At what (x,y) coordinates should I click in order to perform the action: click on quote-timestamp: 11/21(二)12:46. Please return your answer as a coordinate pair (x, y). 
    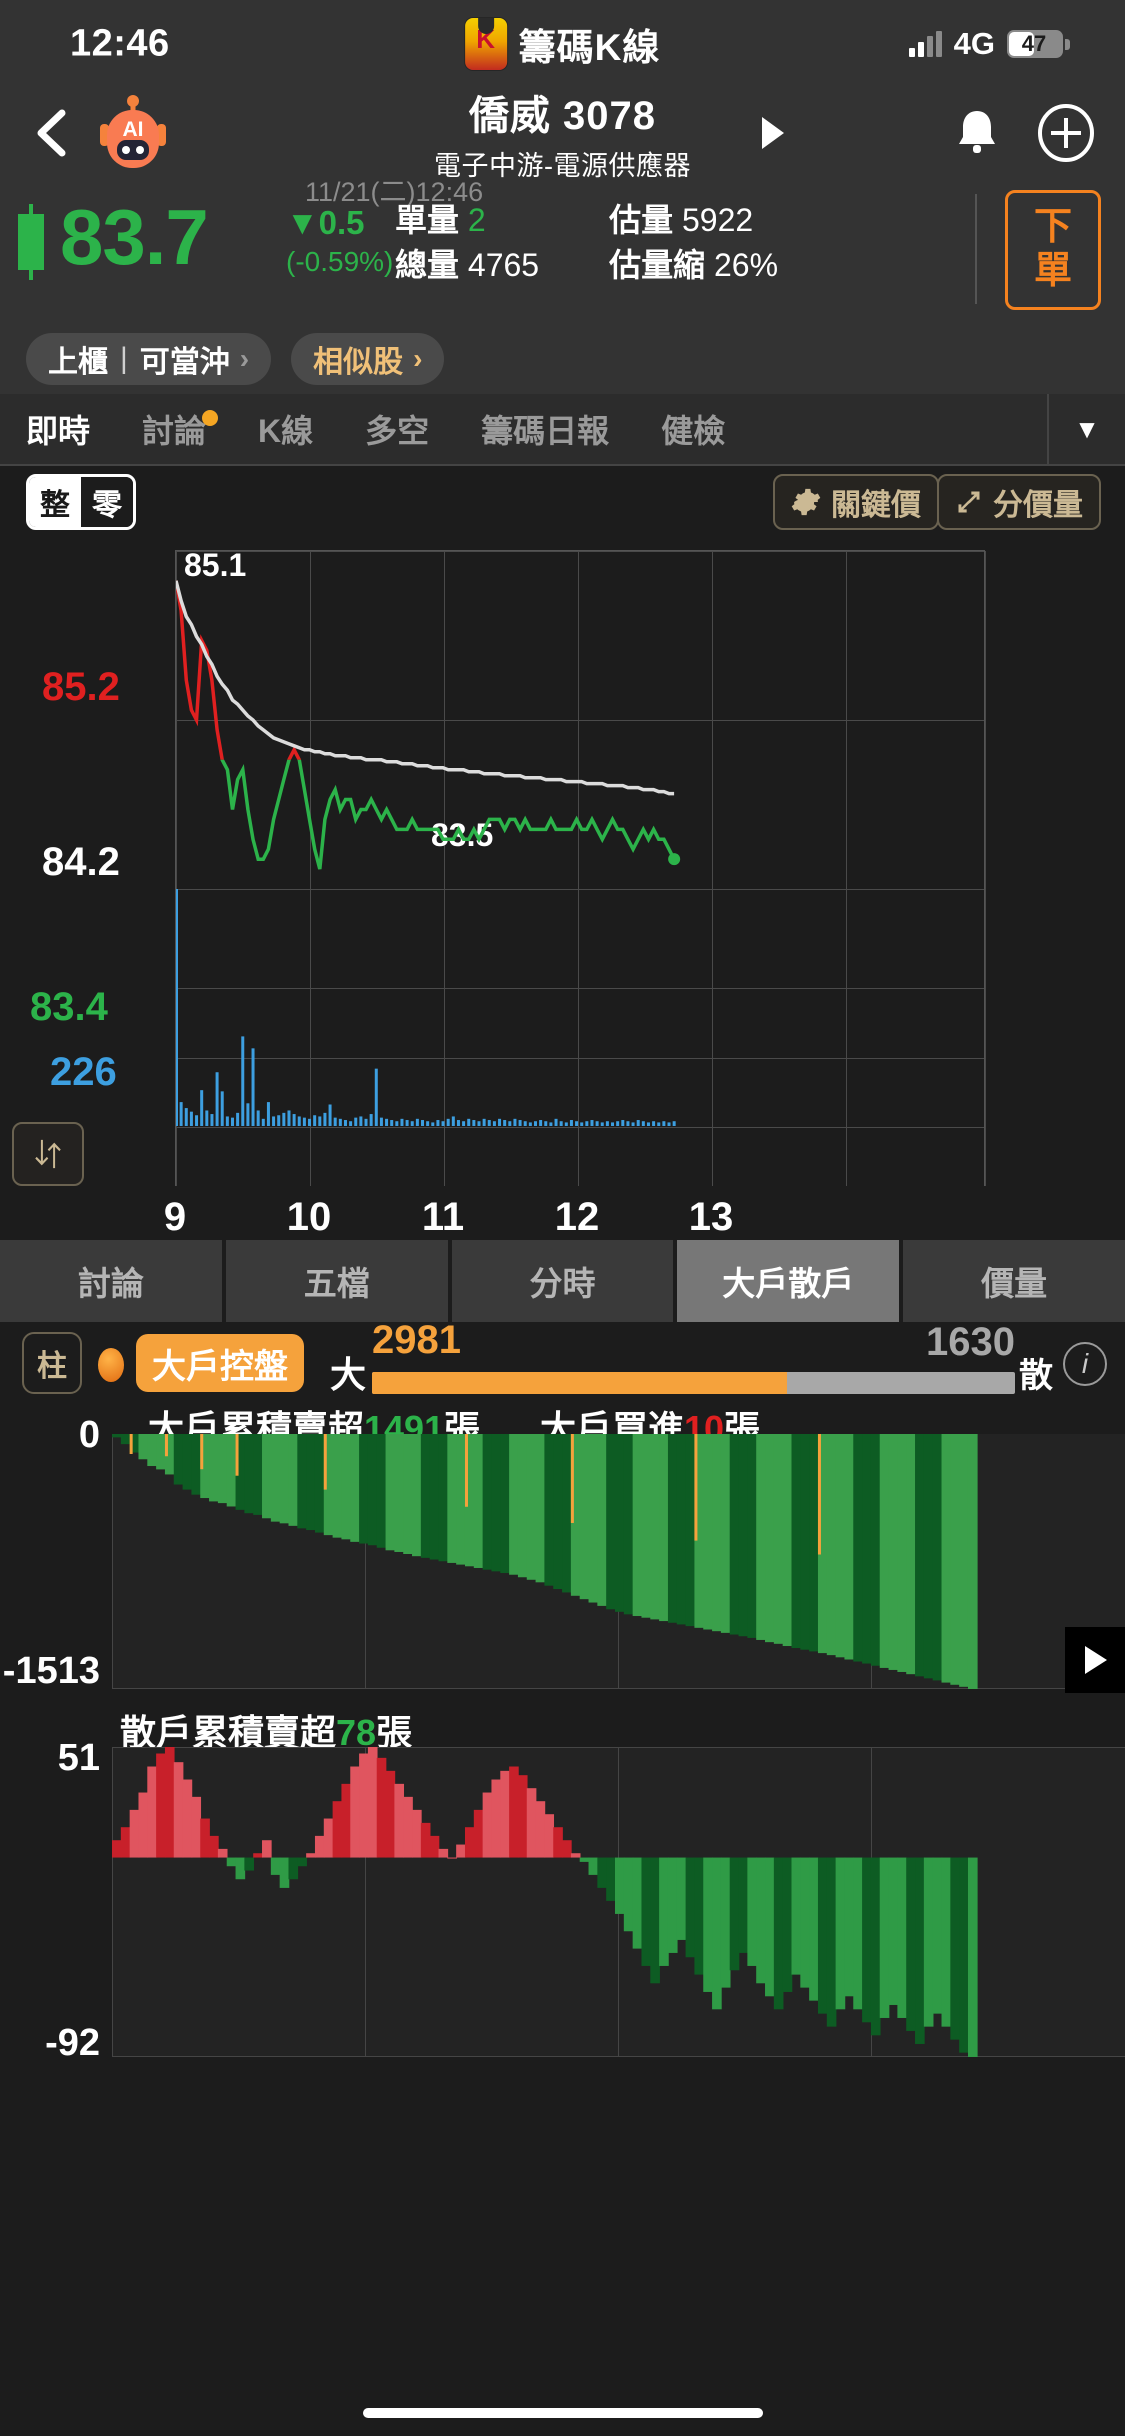
    Looking at the image, I should click on (394, 192).